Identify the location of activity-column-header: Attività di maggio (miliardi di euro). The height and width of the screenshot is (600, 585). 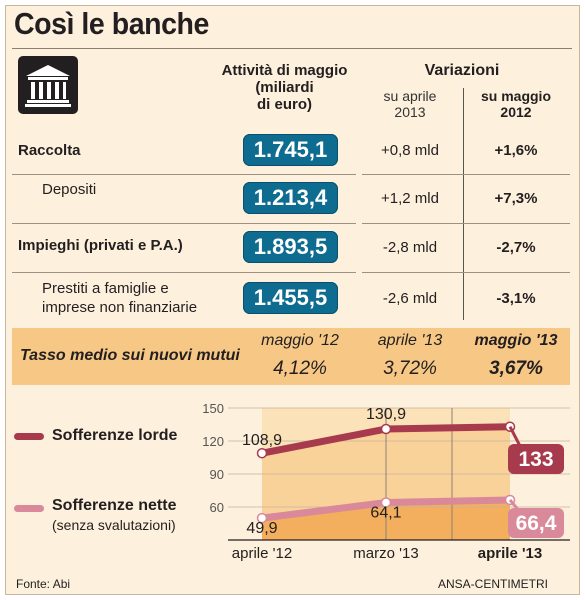
(284, 87).